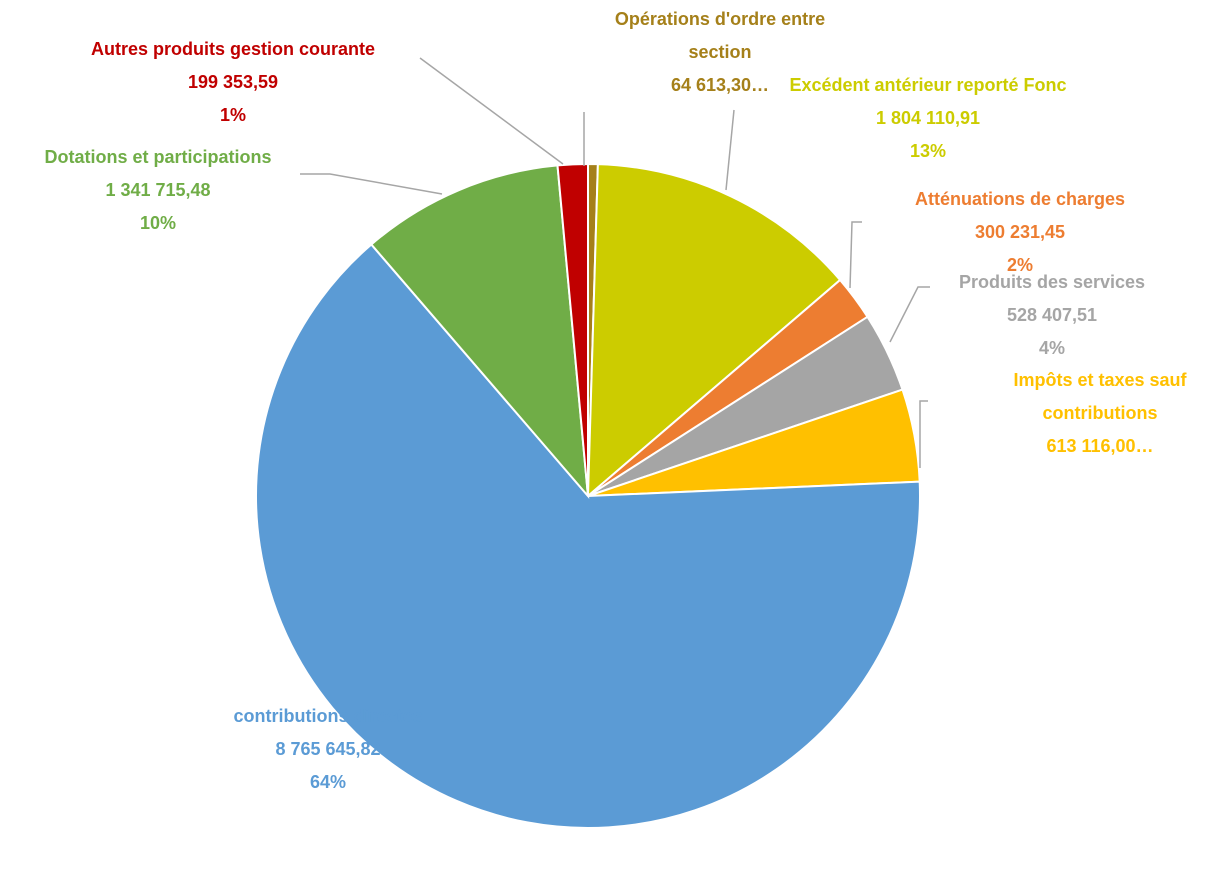  What do you see at coordinates (1100, 396) in the screenshot?
I see `data-label-name: Impôts et taxes sauf contributions` at bounding box center [1100, 396].